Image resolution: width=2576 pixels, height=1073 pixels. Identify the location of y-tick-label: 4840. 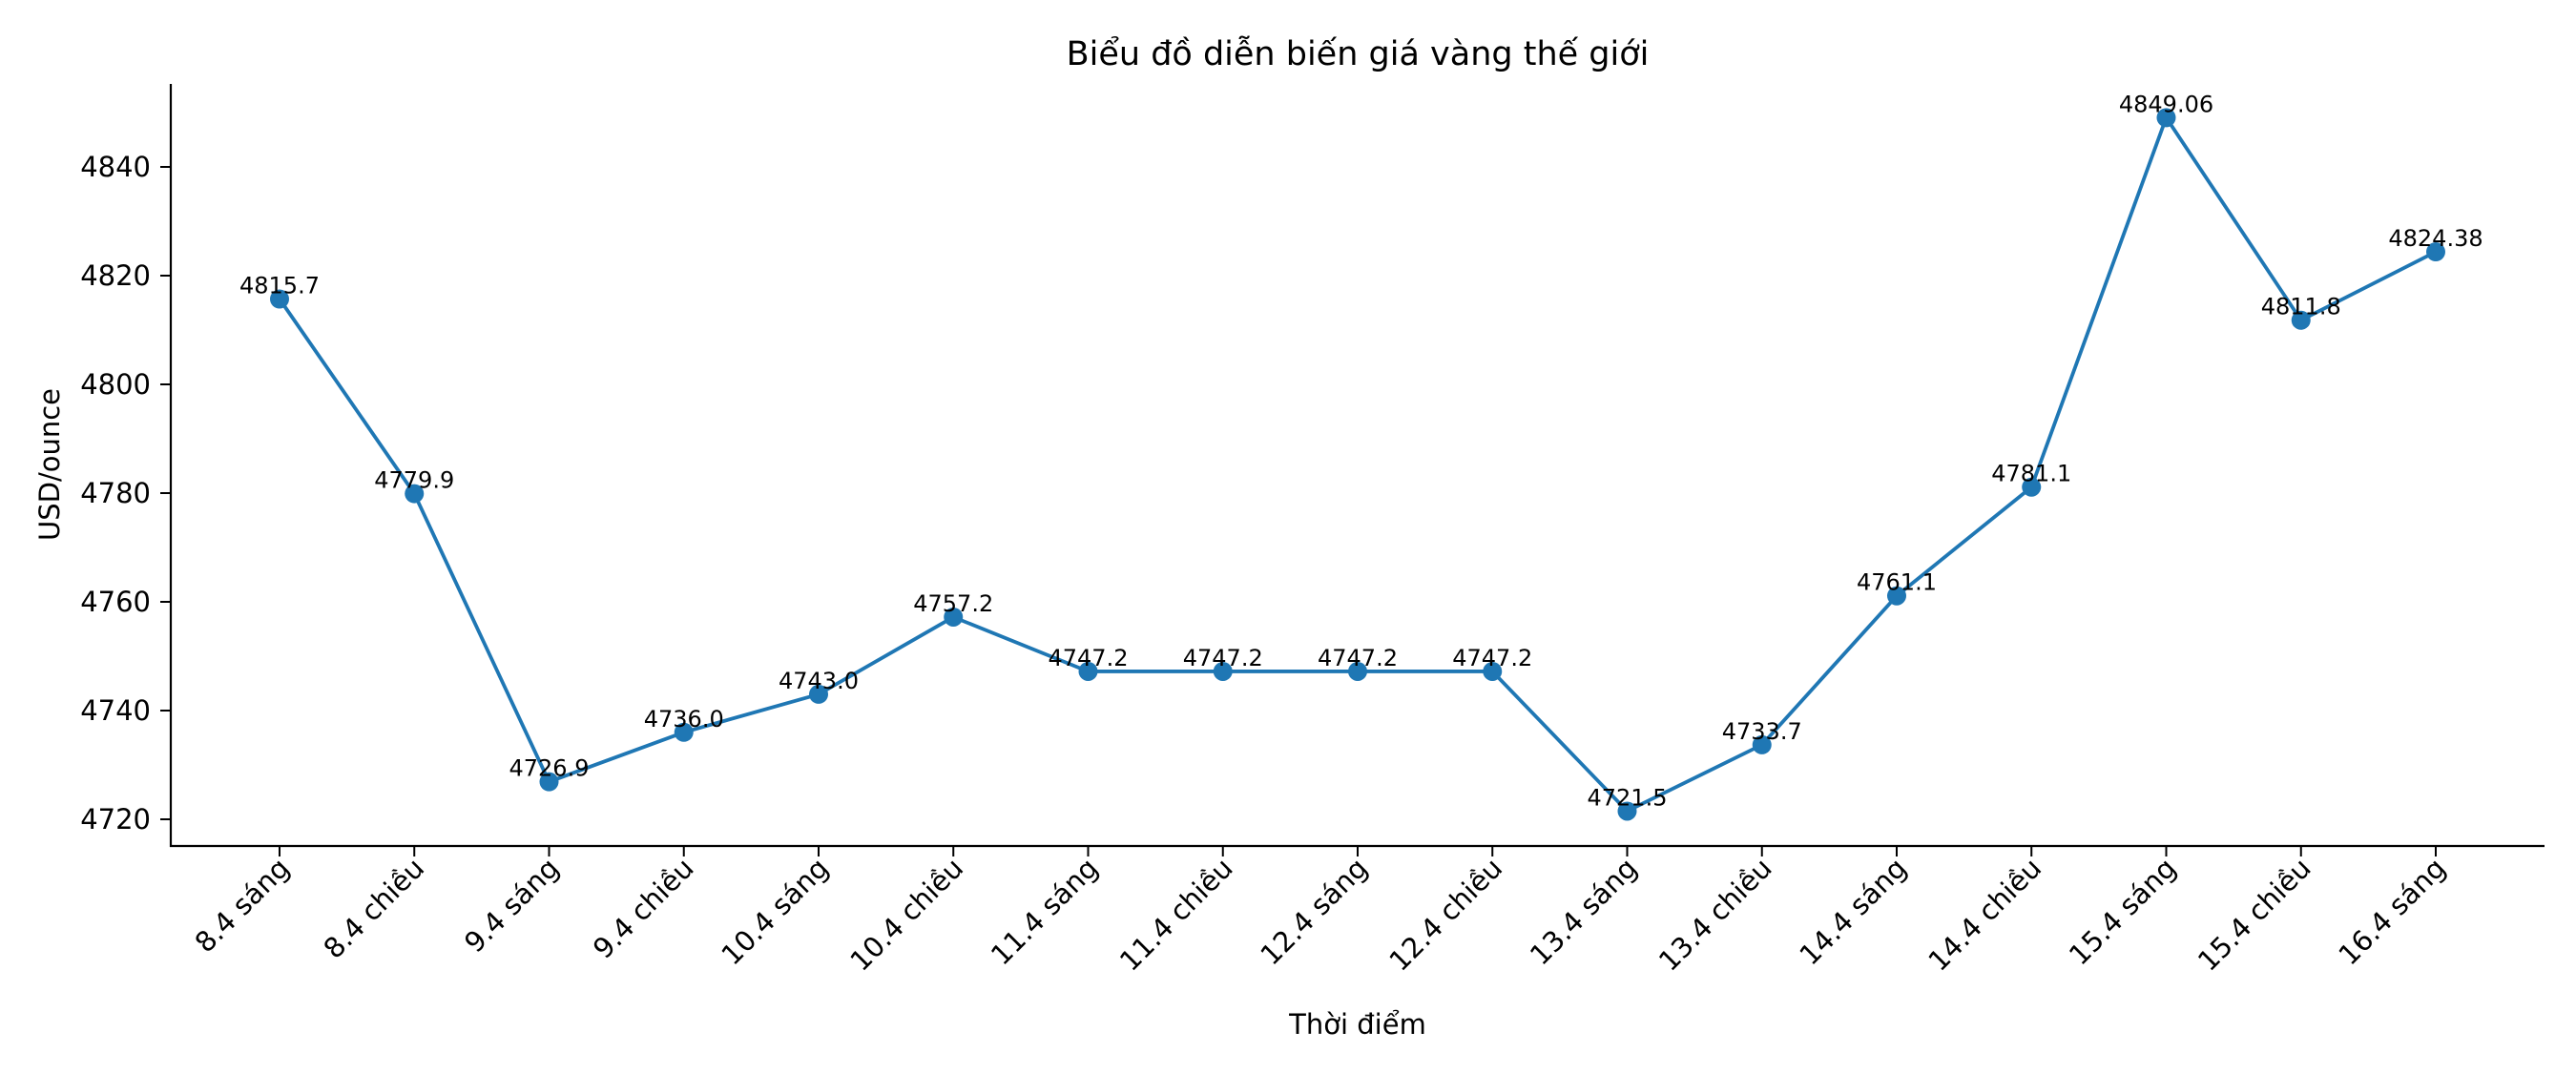
(115, 167).